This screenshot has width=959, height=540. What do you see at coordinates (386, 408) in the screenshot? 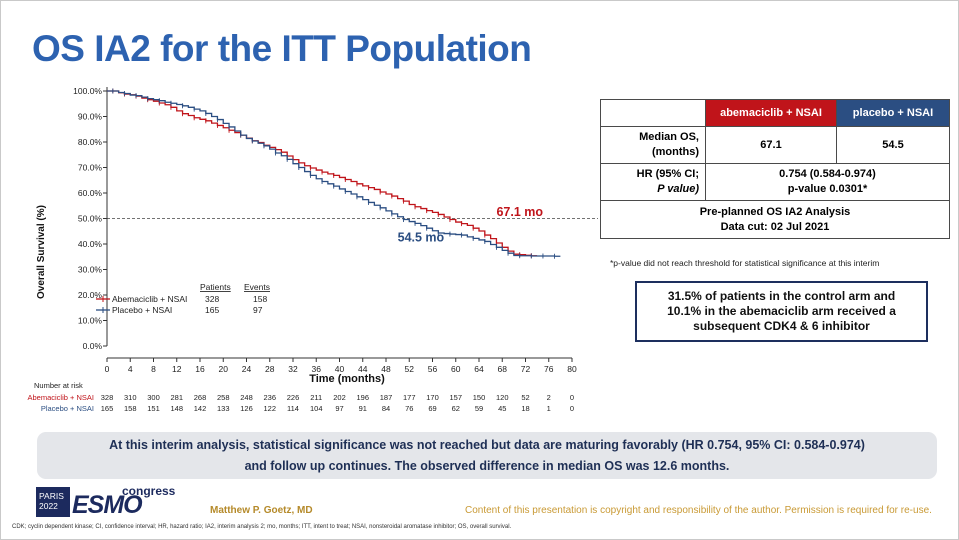
I see `at-risk-count: 84` at bounding box center [386, 408].